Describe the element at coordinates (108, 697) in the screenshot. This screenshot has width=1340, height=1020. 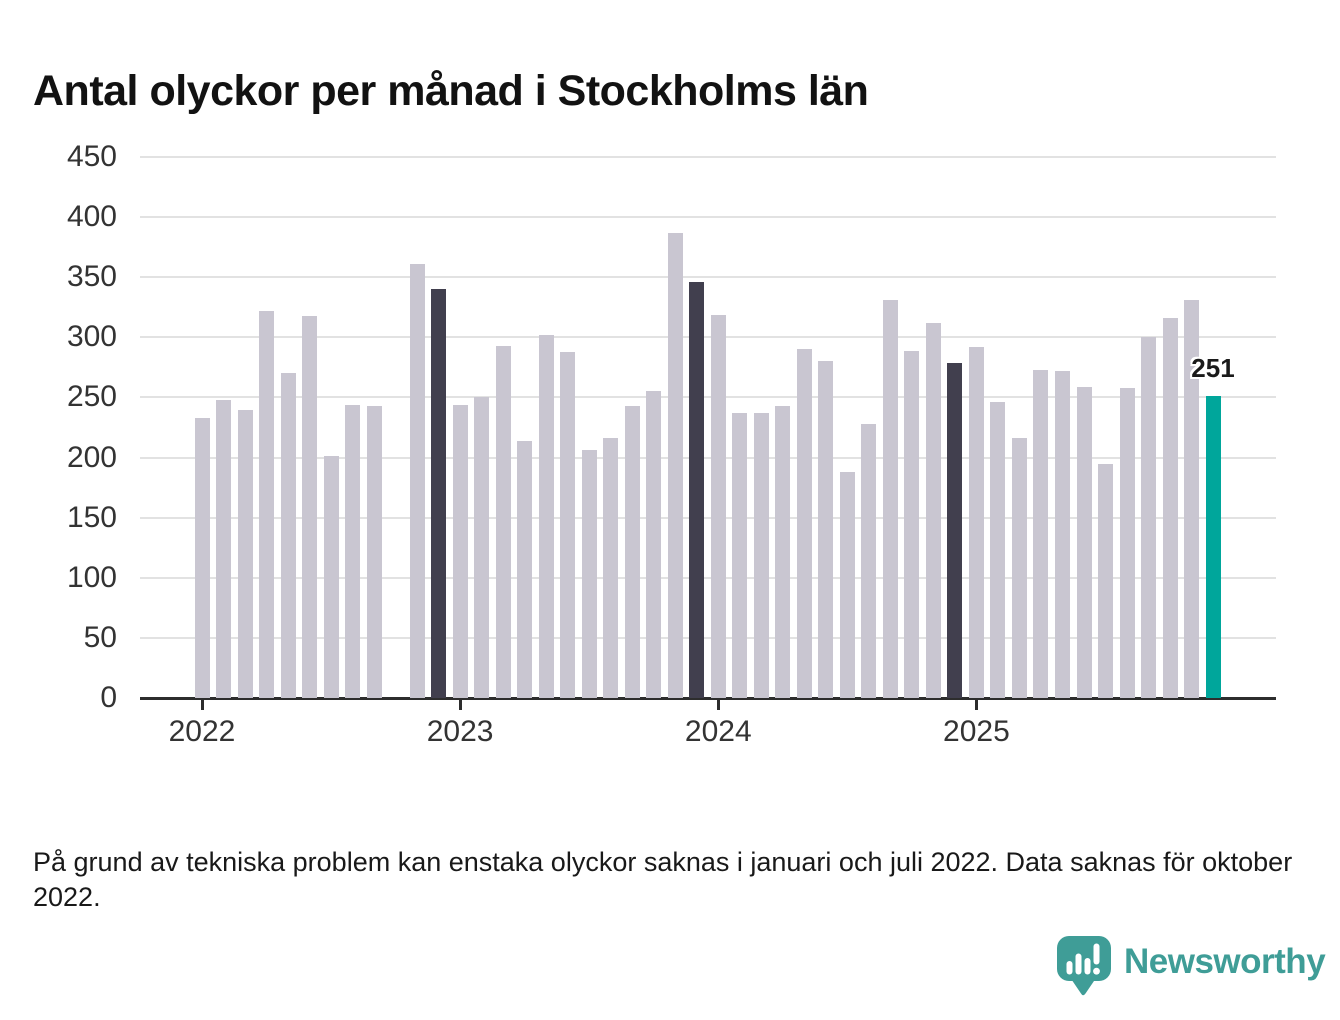
I see `y-axis-tick-label: 0` at that location.